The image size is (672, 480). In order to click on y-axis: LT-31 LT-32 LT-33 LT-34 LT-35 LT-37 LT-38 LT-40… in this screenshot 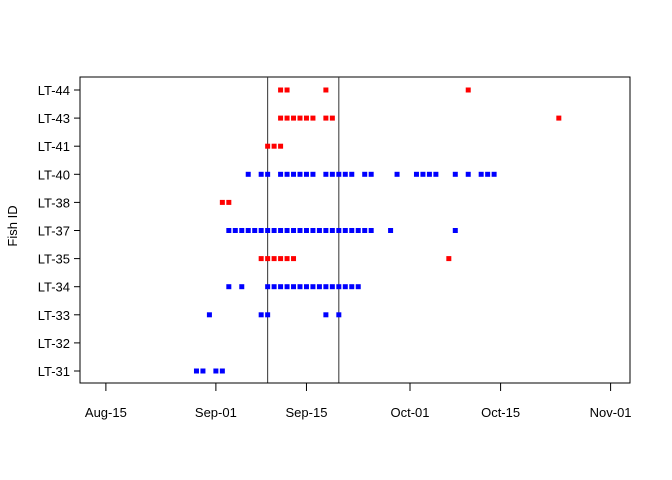, I will do `click(59, 231)`.